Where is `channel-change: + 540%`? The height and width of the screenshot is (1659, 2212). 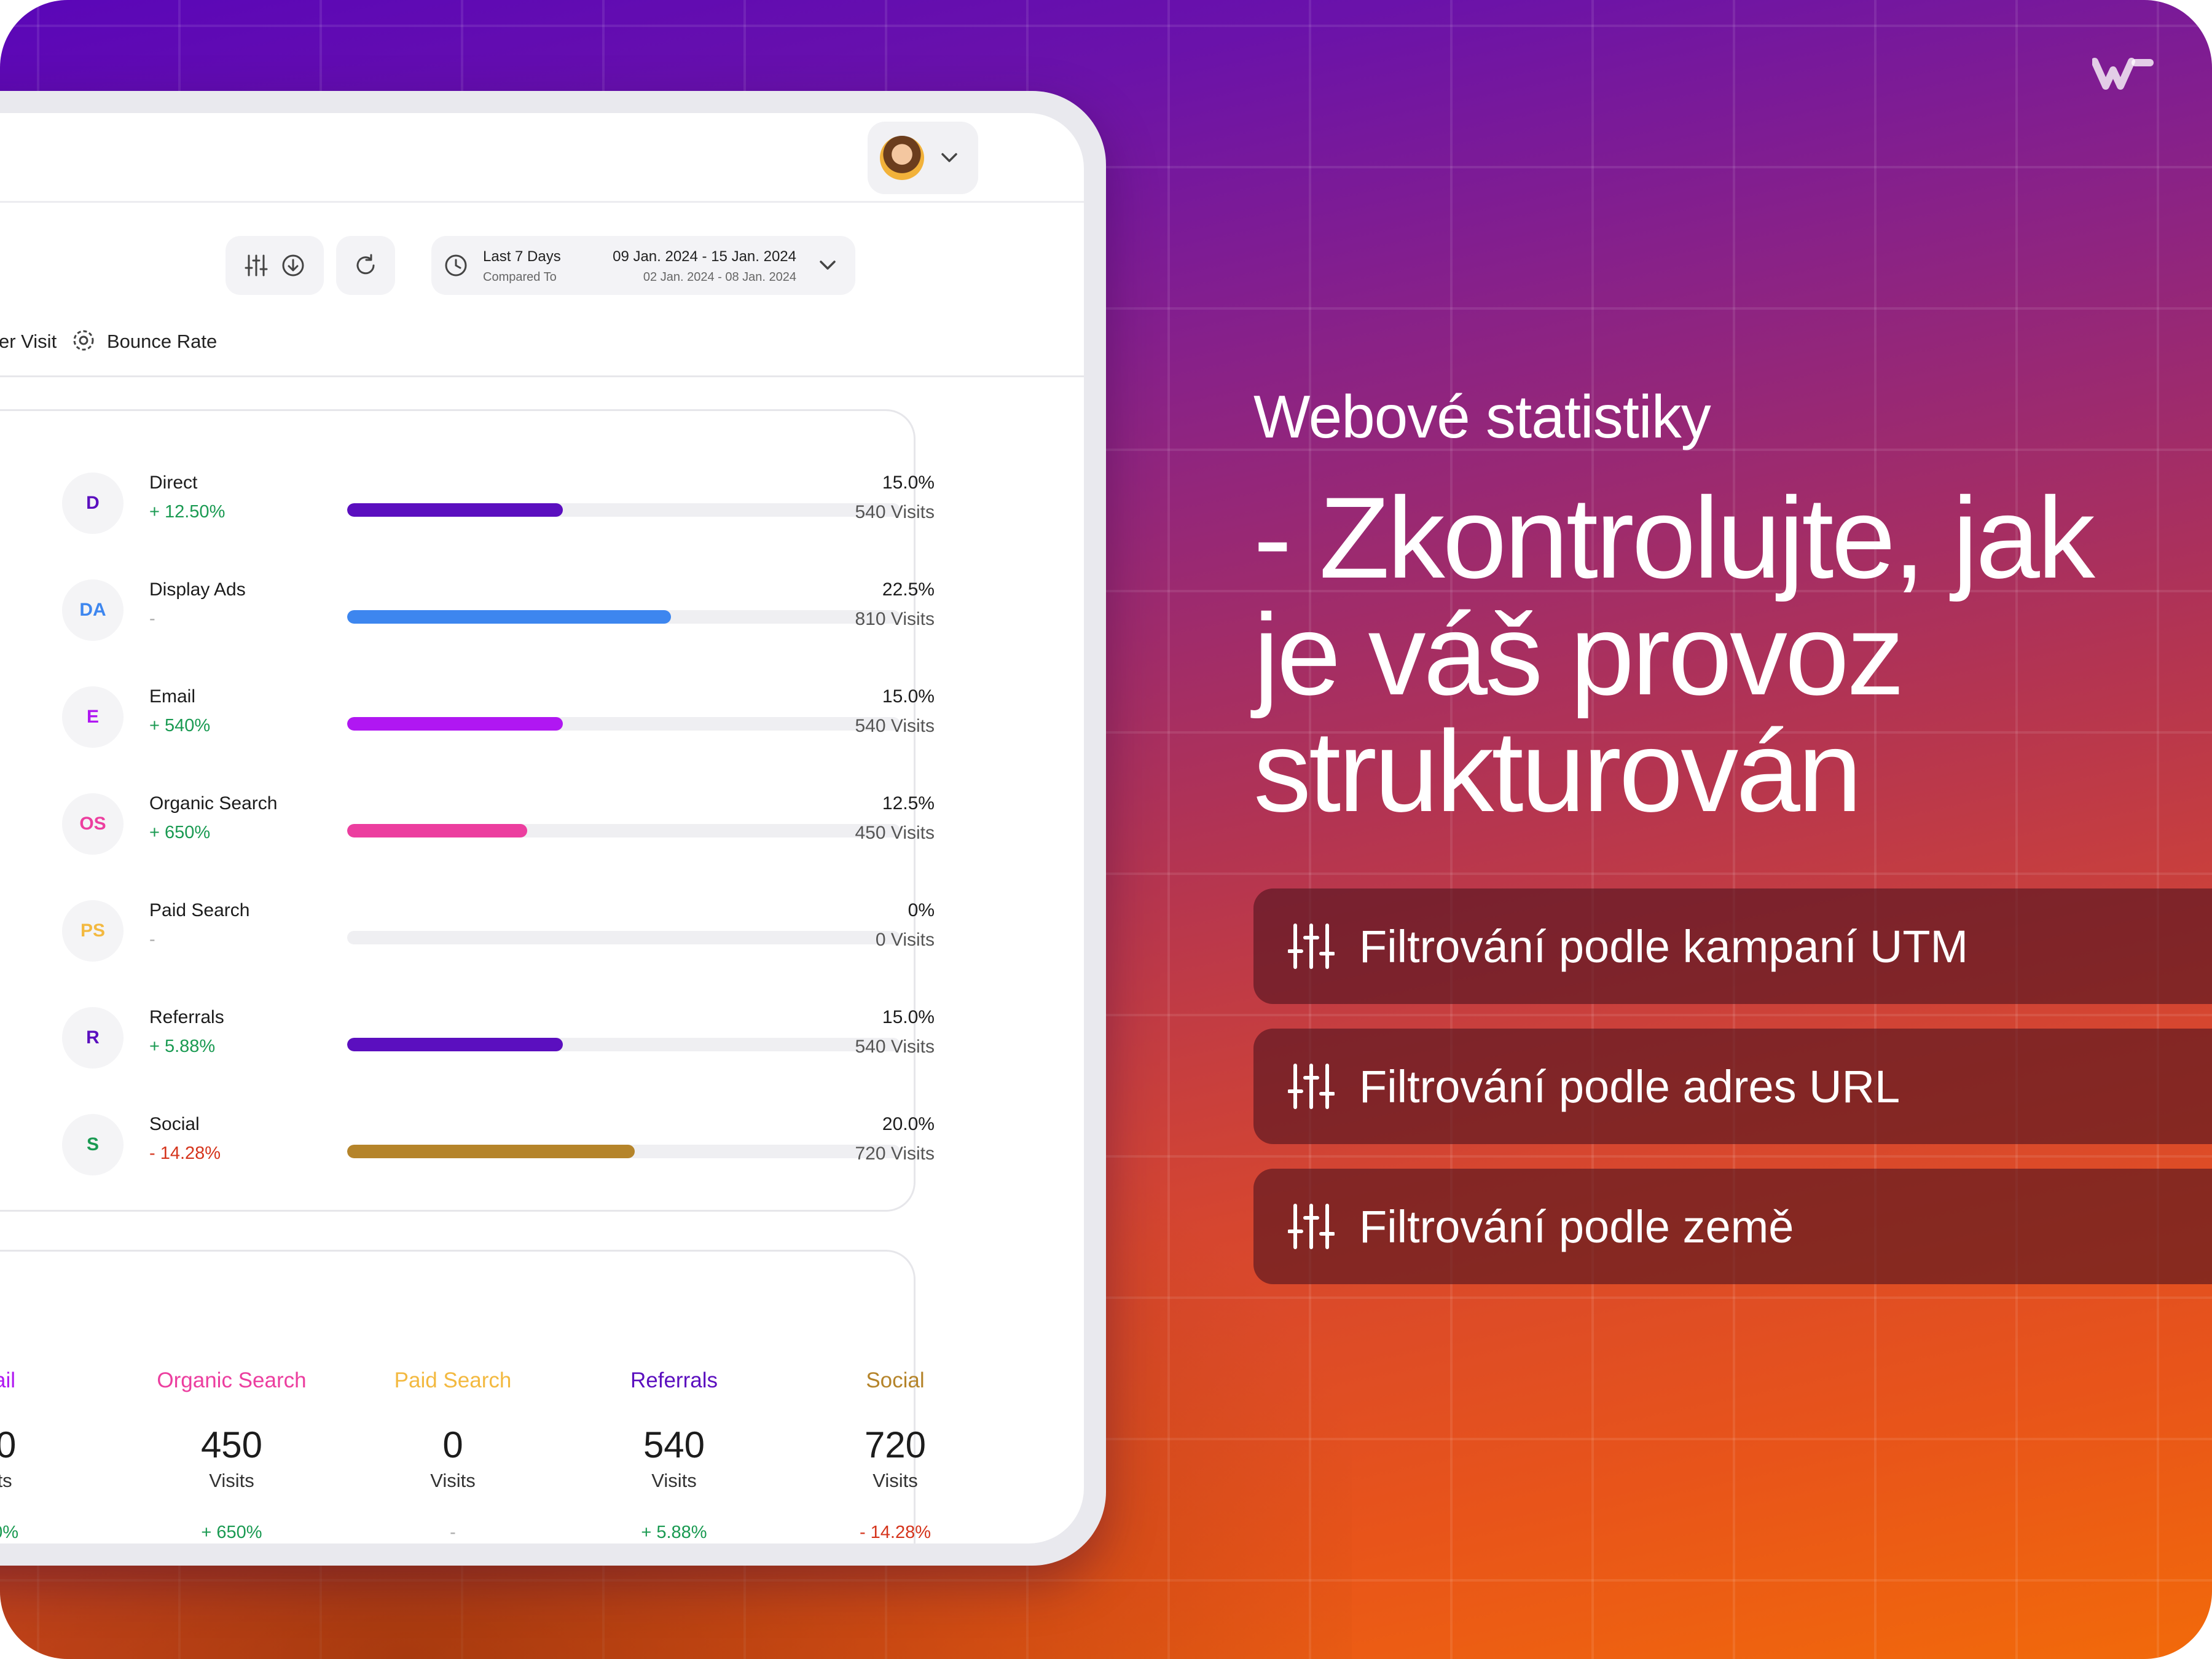 channel-change: + 540% is located at coordinates (180, 725).